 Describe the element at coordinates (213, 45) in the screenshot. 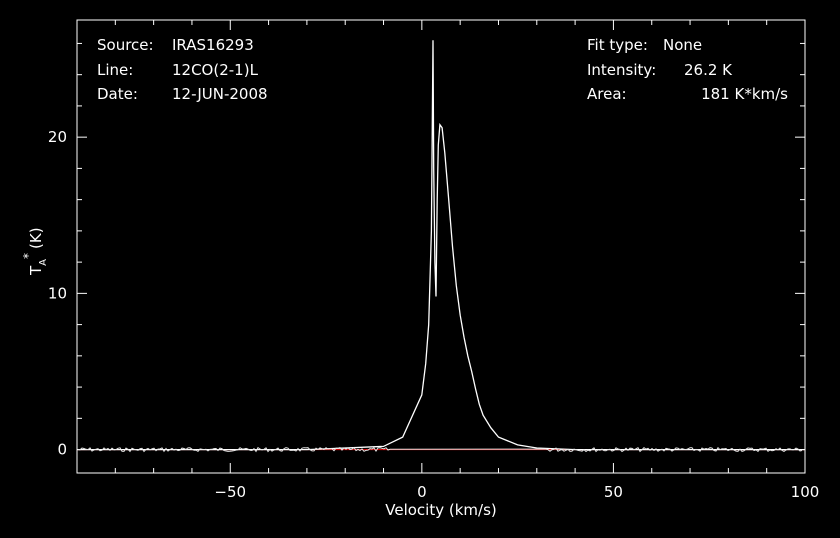

I see `source-value: IRAS16293` at that location.